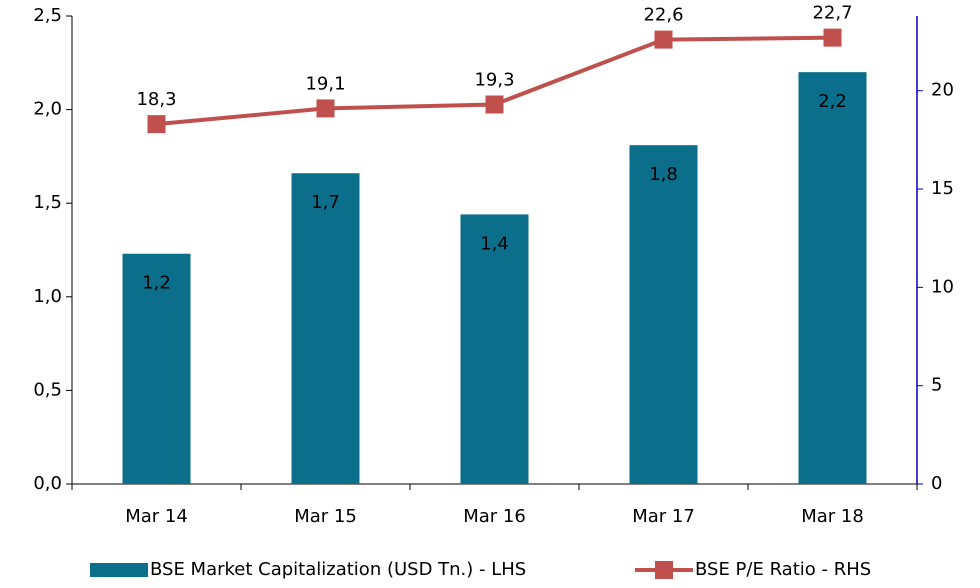  I want to click on y2-tick-label: 20, so click(942, 90).